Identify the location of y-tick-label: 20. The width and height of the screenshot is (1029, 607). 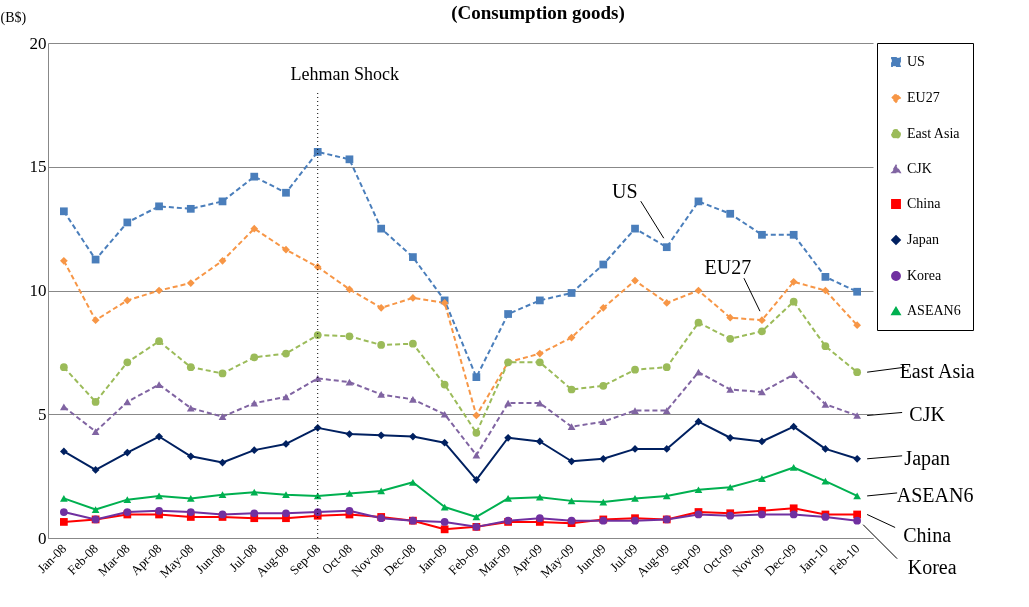
(38, 43).